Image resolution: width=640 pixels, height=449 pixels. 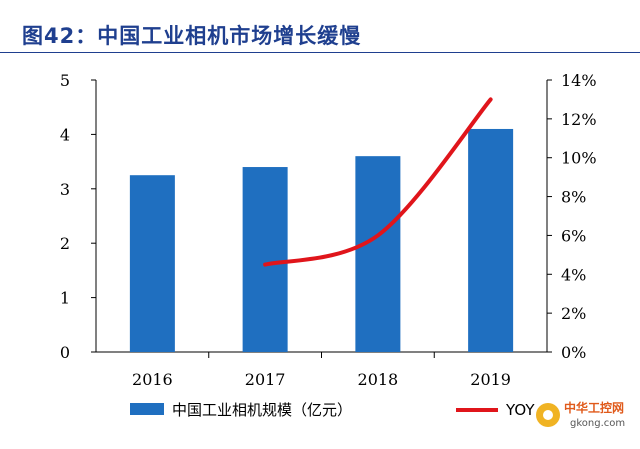 I want to click on y-left-tick-label: 2, so click(x=65, y=243).